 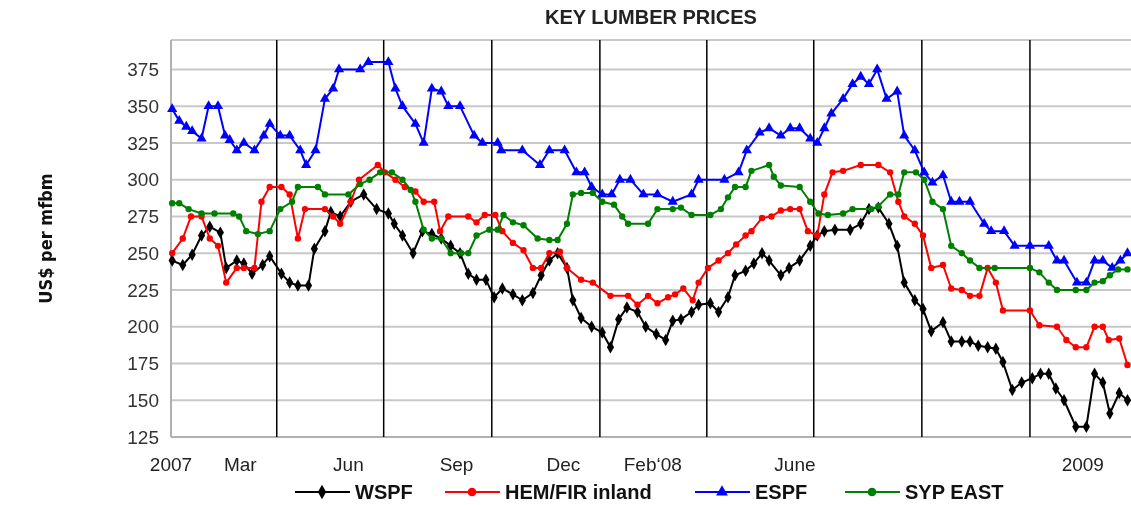 I want to click on x-tick-label: Feb‘08, so click(x=652, y=464).